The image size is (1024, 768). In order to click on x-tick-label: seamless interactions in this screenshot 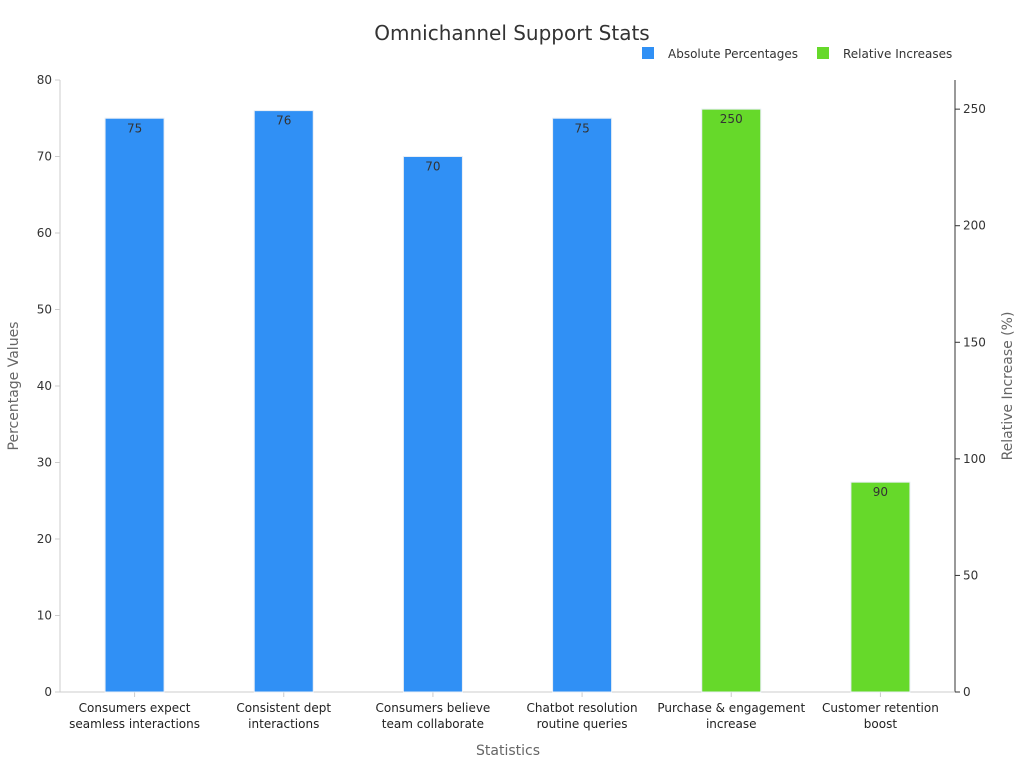, I will do `click(134, 724)`.